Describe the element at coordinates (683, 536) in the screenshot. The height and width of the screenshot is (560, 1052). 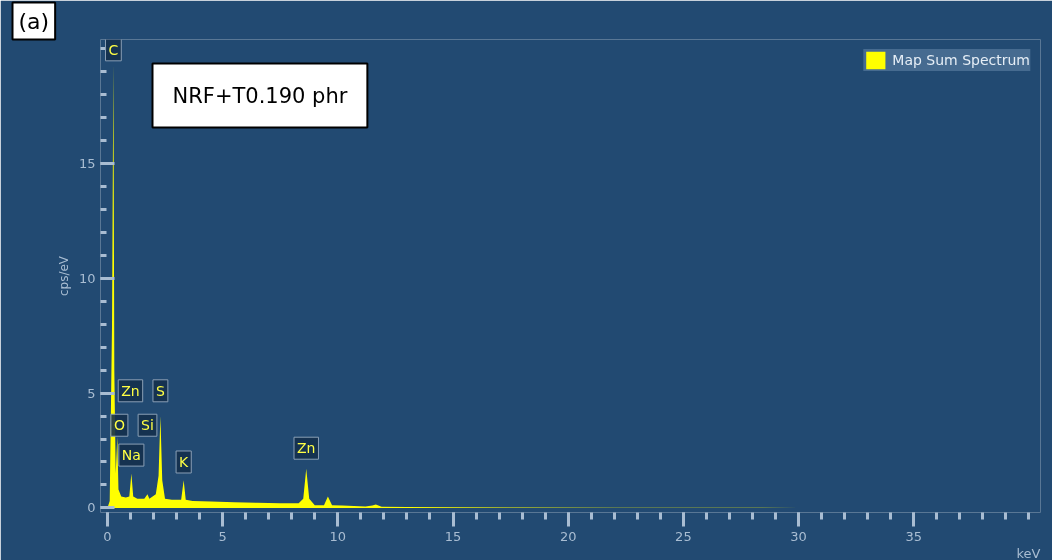
I see `x-tick-label: 25` at that location.